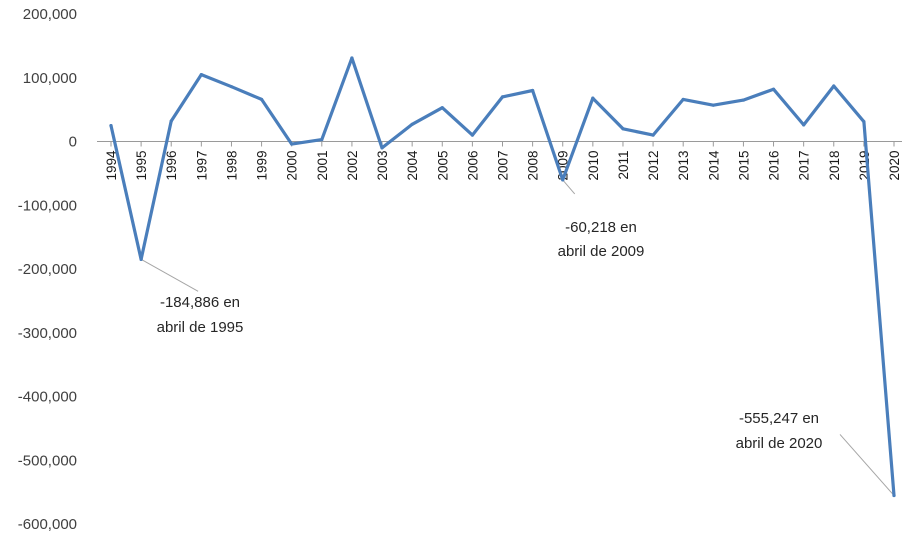 This screenshot has height=536, width=902. What do you see at coordinates (601, 227) in the screenshot?
I see `annotation-value-label: -60,218 en` at bounding box center [601, 227].